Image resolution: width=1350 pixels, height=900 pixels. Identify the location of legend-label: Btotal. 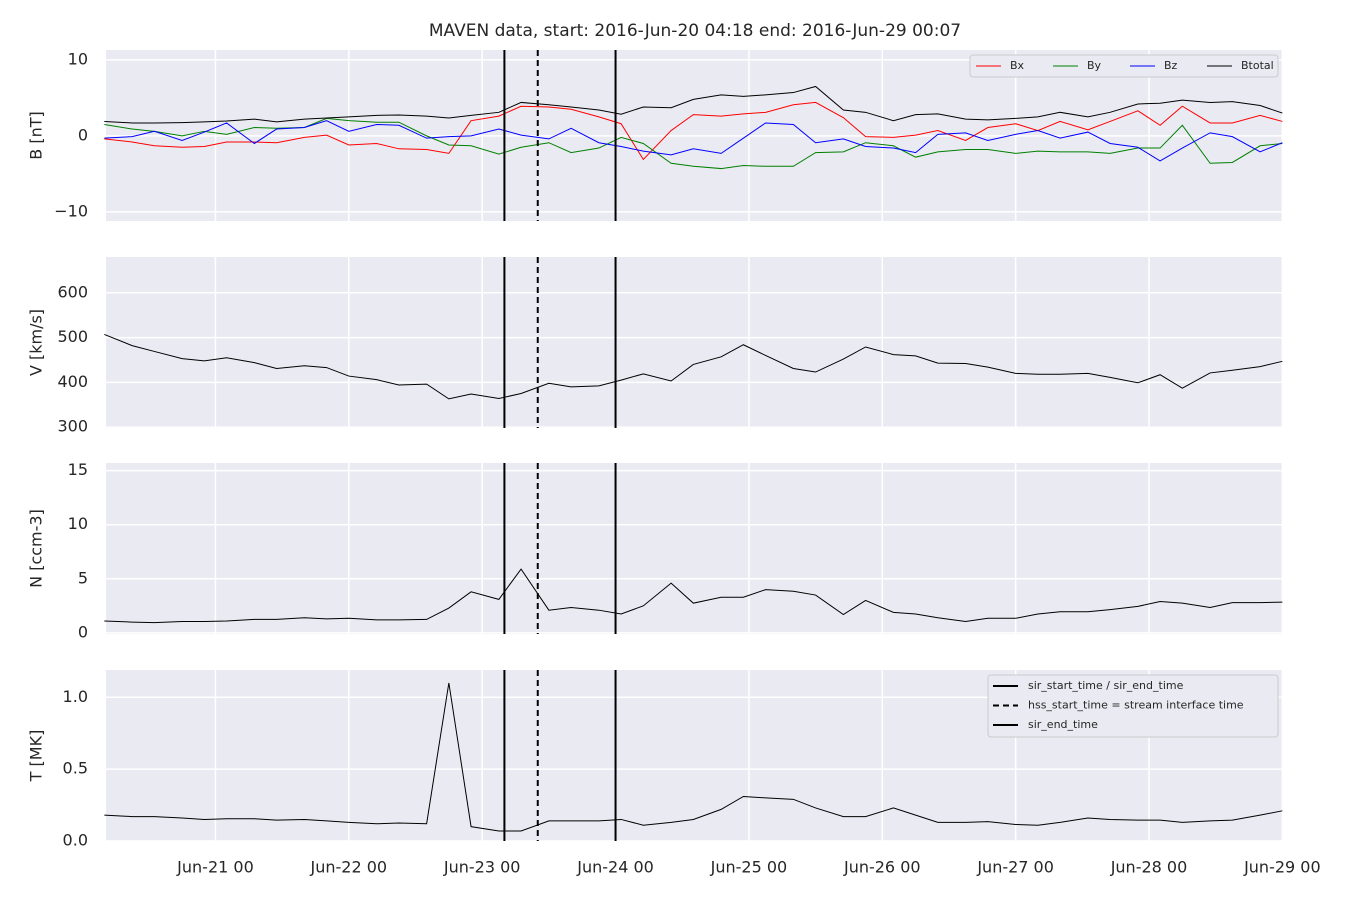
(1257, 65).